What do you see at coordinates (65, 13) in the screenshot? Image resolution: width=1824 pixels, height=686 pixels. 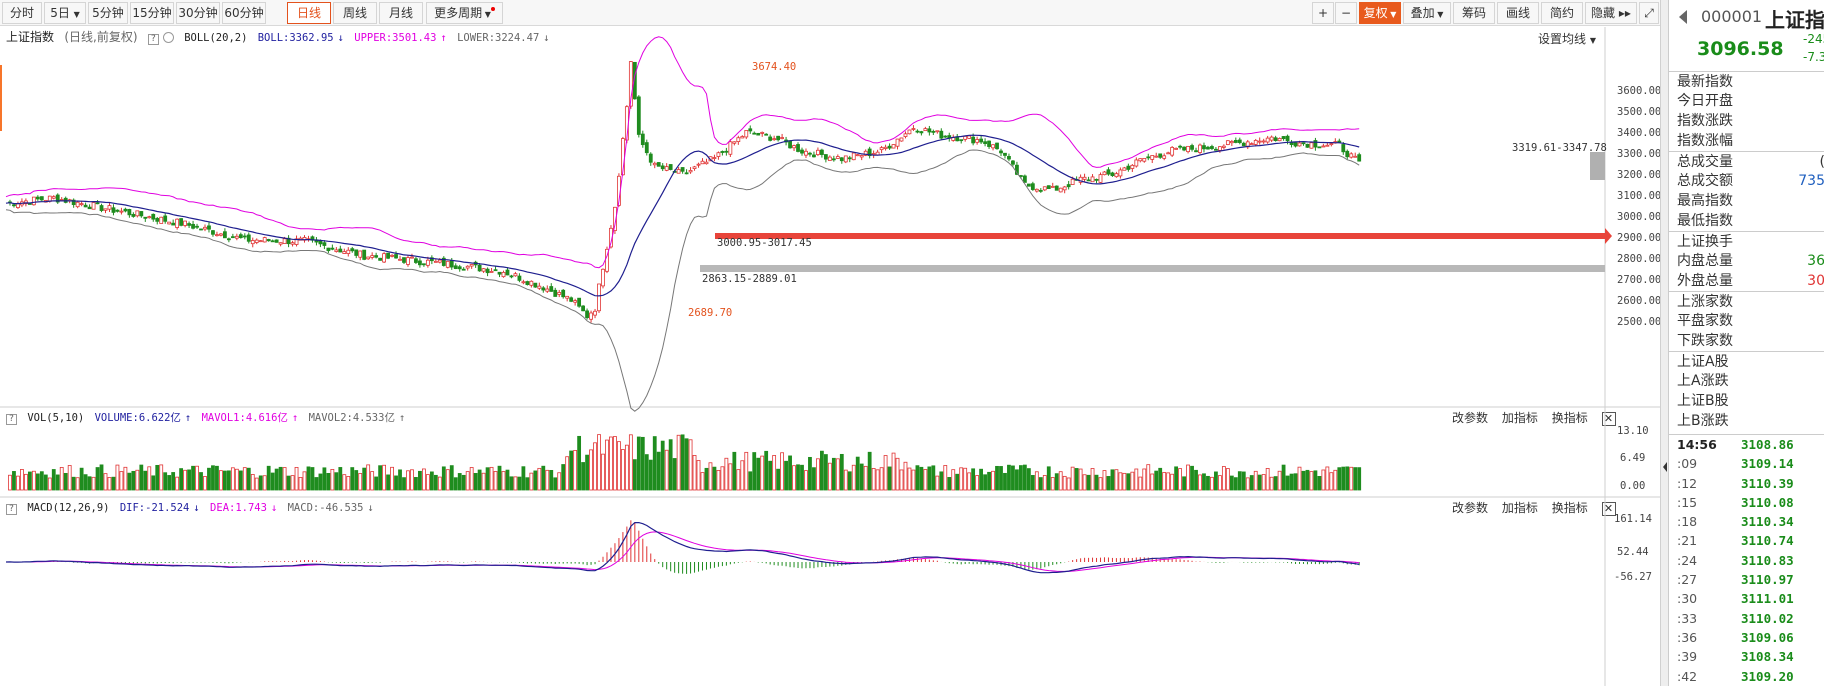 I see `period-tab-5day: 5日 ▼` at bounding box center [65, 13].